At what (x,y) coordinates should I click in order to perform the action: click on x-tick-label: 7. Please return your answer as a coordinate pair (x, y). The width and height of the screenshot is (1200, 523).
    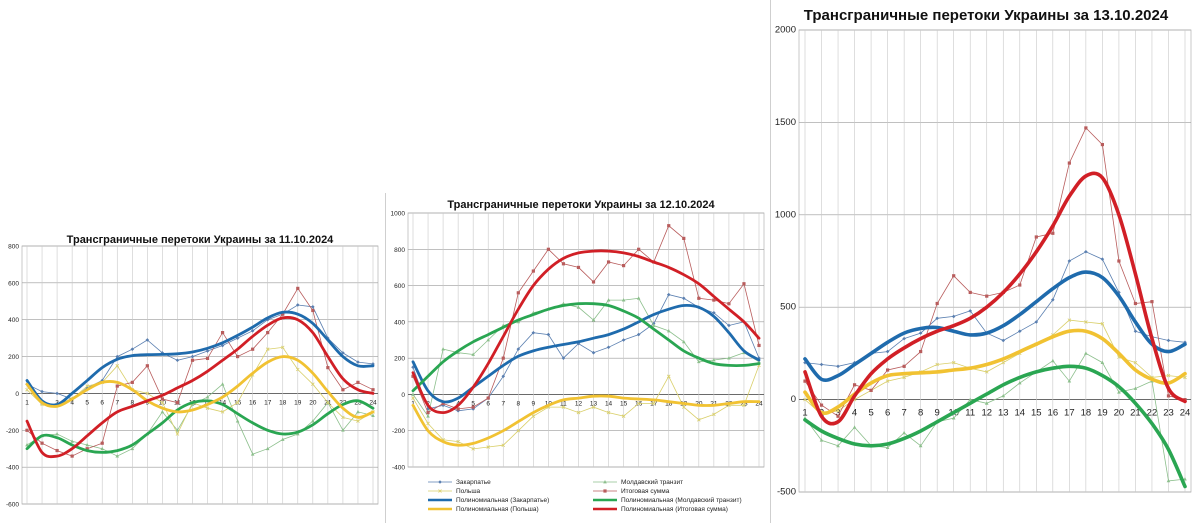
    Looking at the image, I should click on (903, 413).